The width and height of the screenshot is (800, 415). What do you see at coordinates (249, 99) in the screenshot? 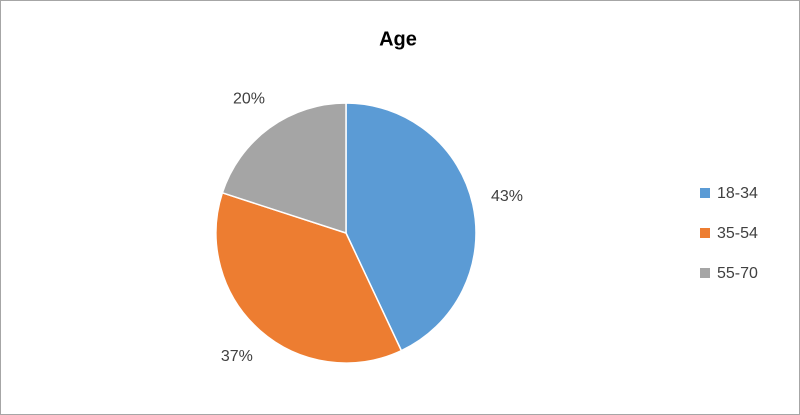
I see `data-label: 20%` at bounding box center [249, 99].